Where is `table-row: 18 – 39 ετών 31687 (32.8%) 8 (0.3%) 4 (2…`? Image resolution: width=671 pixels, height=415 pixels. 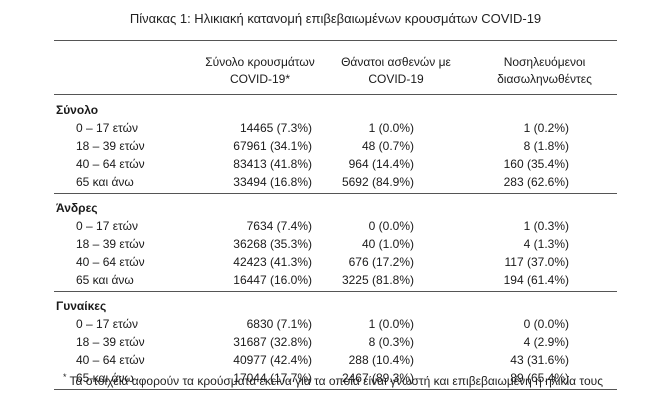
table-row: 18 – 39 ετών 31687 (32.8%) 8 (0.3%) 4 (2… is located at coordinates (335, 342).